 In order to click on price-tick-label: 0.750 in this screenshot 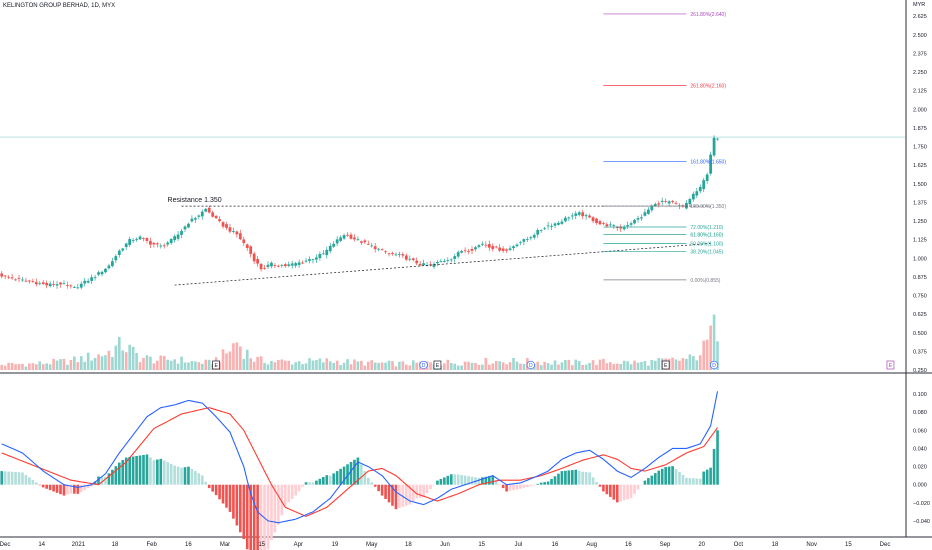, I will do `click(920, 297)`.